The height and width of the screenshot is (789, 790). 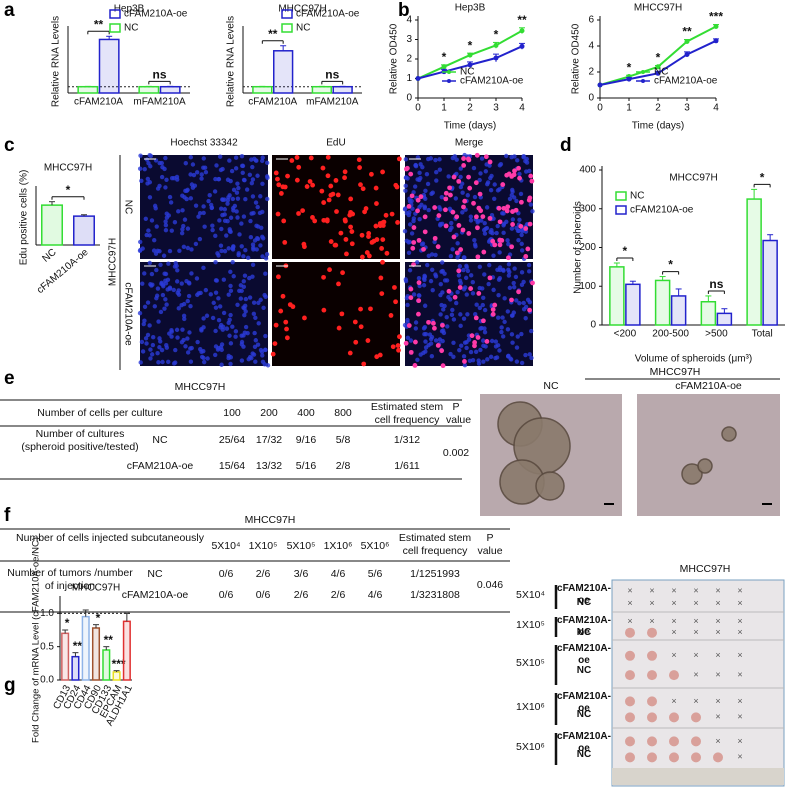 What do you see at coordinates (621, 196) in the screenshot?
I see `legend-swatch` at bounding box center [621, 196].